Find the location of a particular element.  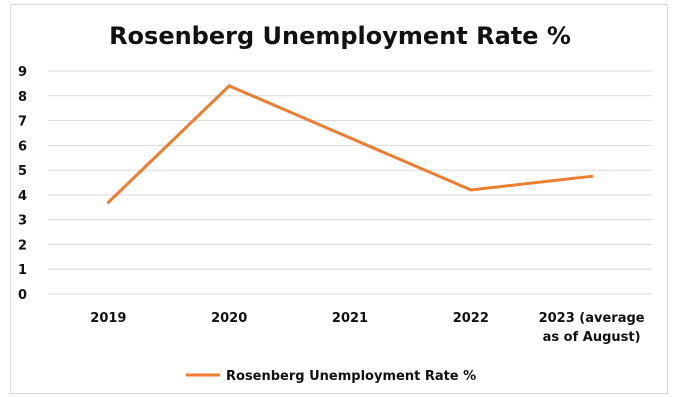

x-tick-label-line: 2021 is located at coordinates (350, 318).